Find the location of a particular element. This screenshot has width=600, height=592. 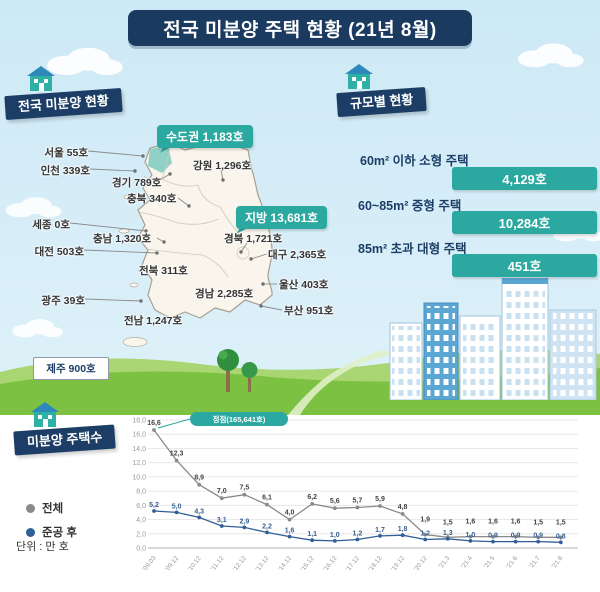

legend-item-total: 전체 is located at coordinates (51, 508).